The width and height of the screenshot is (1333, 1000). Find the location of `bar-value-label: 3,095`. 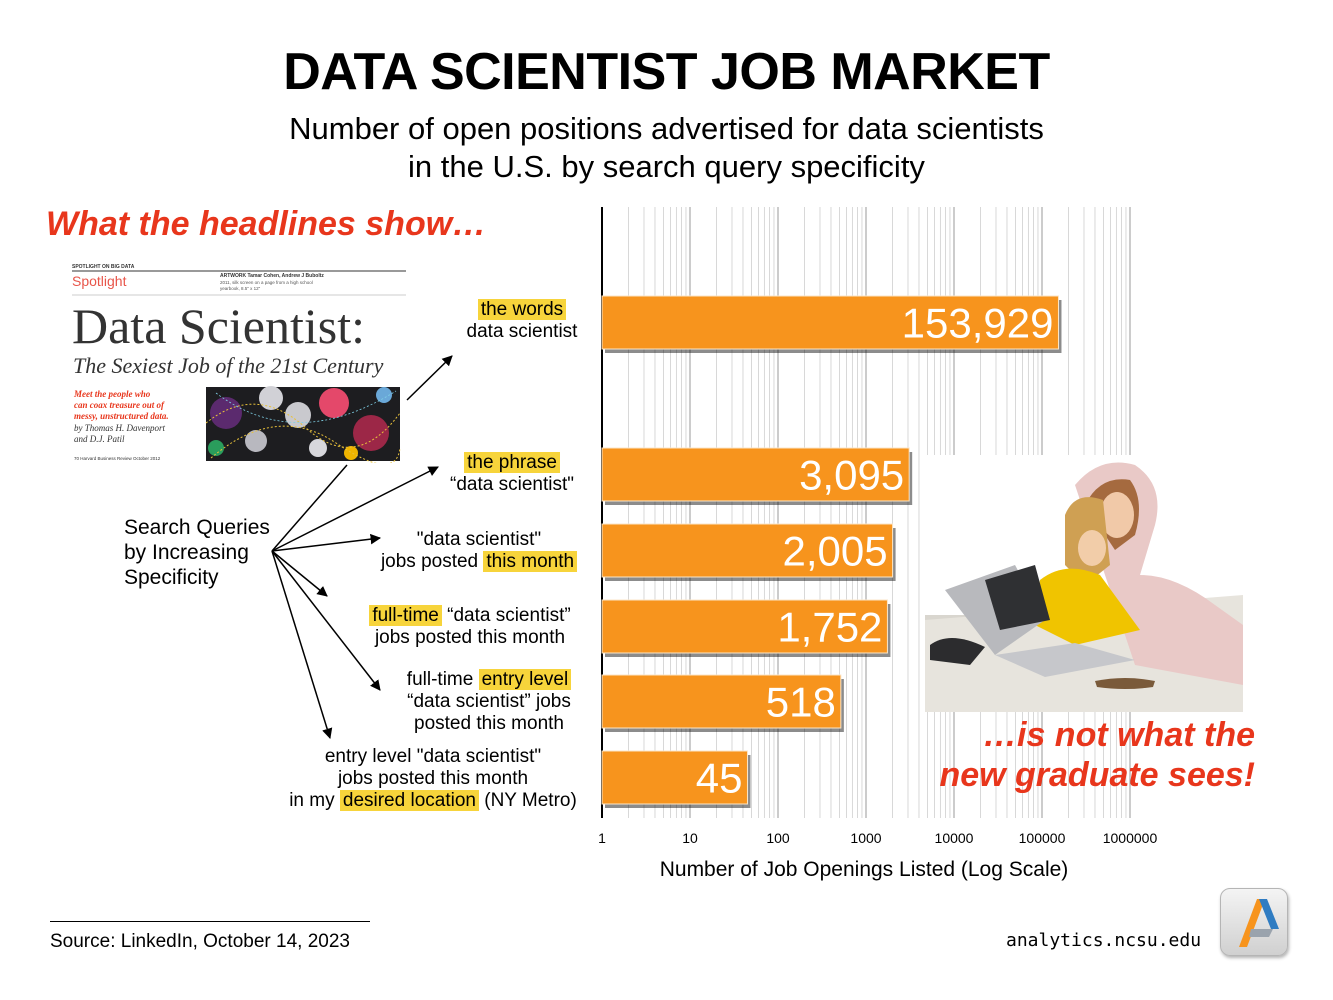

bar-value-label: 3,095 is located at coordinates (851, 475).